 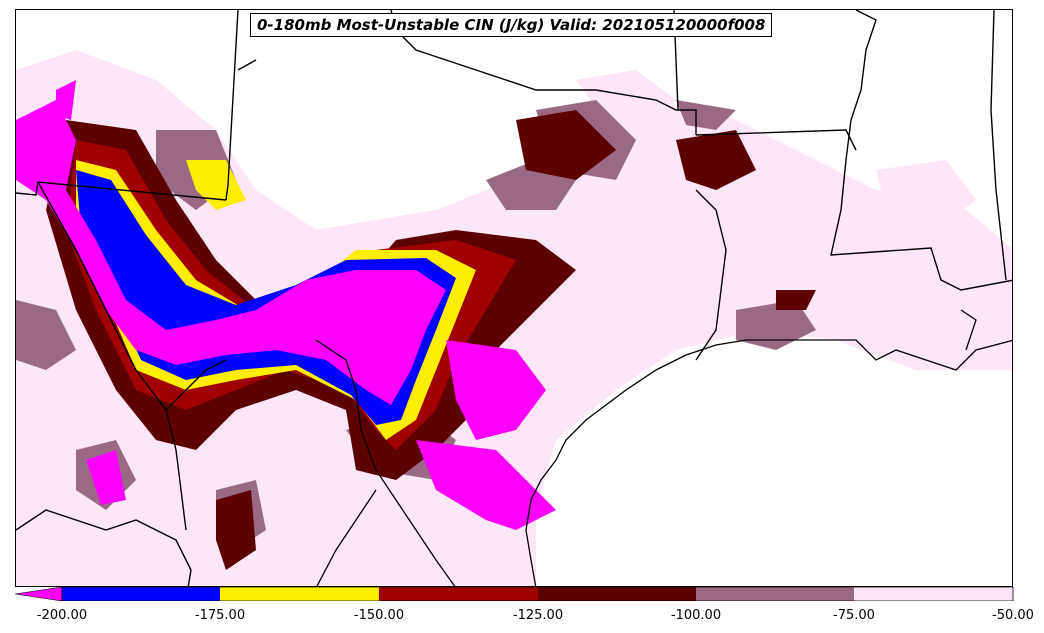 I want to click on colorbar-under-triangle, so click(x=39, y=594).